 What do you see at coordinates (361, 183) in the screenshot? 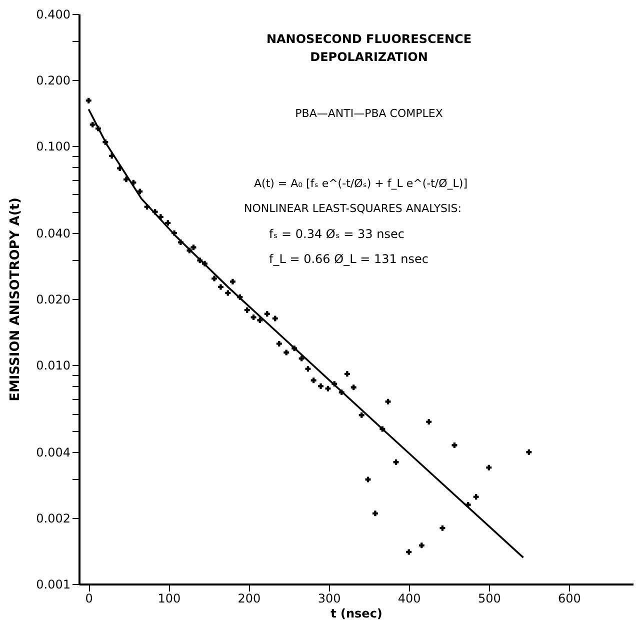
I see `annotation: A(t) = A₀ [fₛ e^(-t/Øₛ) + f_L e^(-t/Ø_L)]` at bounding box center [361, 183].